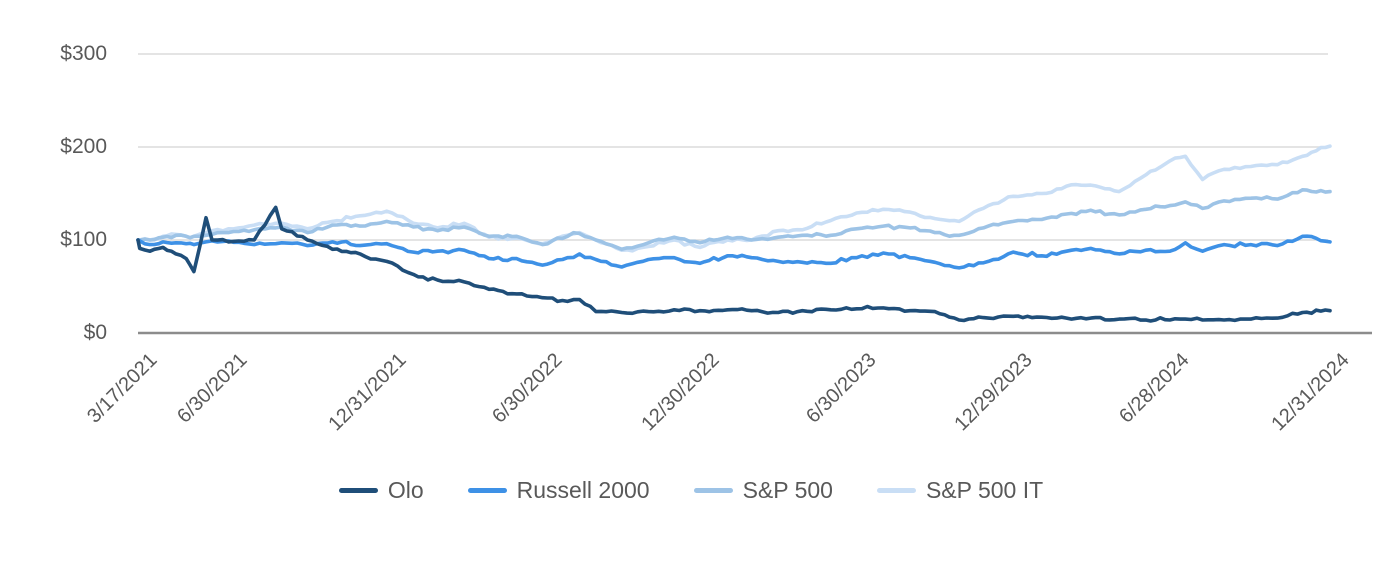 This screenshot has width=1382, height=576. I want to click on legend-label: S&P 500, so click(787, 489).